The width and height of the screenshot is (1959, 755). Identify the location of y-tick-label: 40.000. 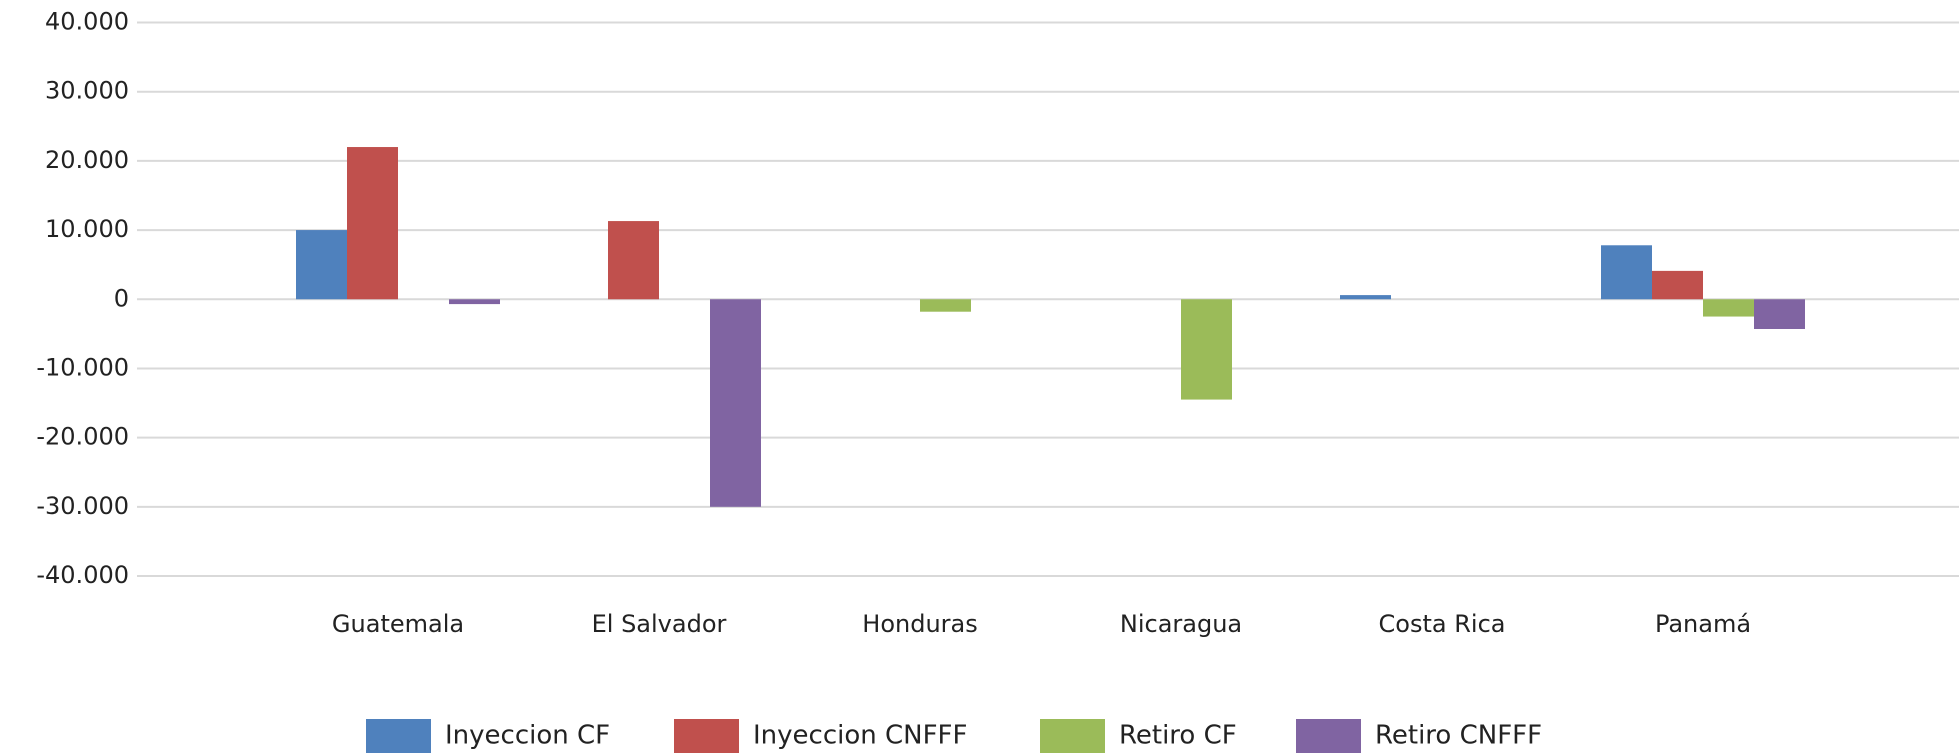
(87, 22).